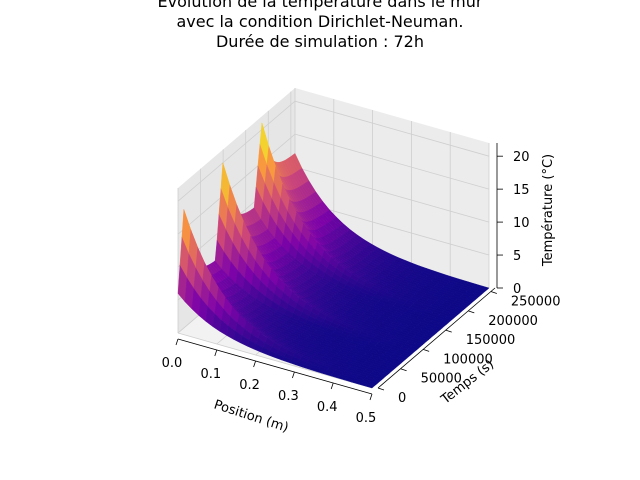  Describe the element at coordinates (402, 398) in the screenshot. I see `y-tick-label: 0` at that location.